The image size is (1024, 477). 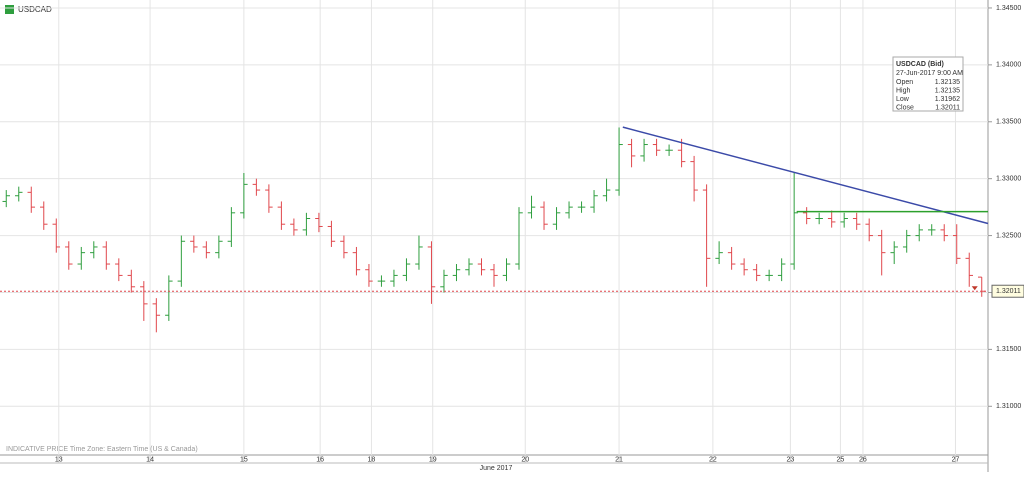 I want to click on x-tick-label: 26, so click(x=863, y=459).